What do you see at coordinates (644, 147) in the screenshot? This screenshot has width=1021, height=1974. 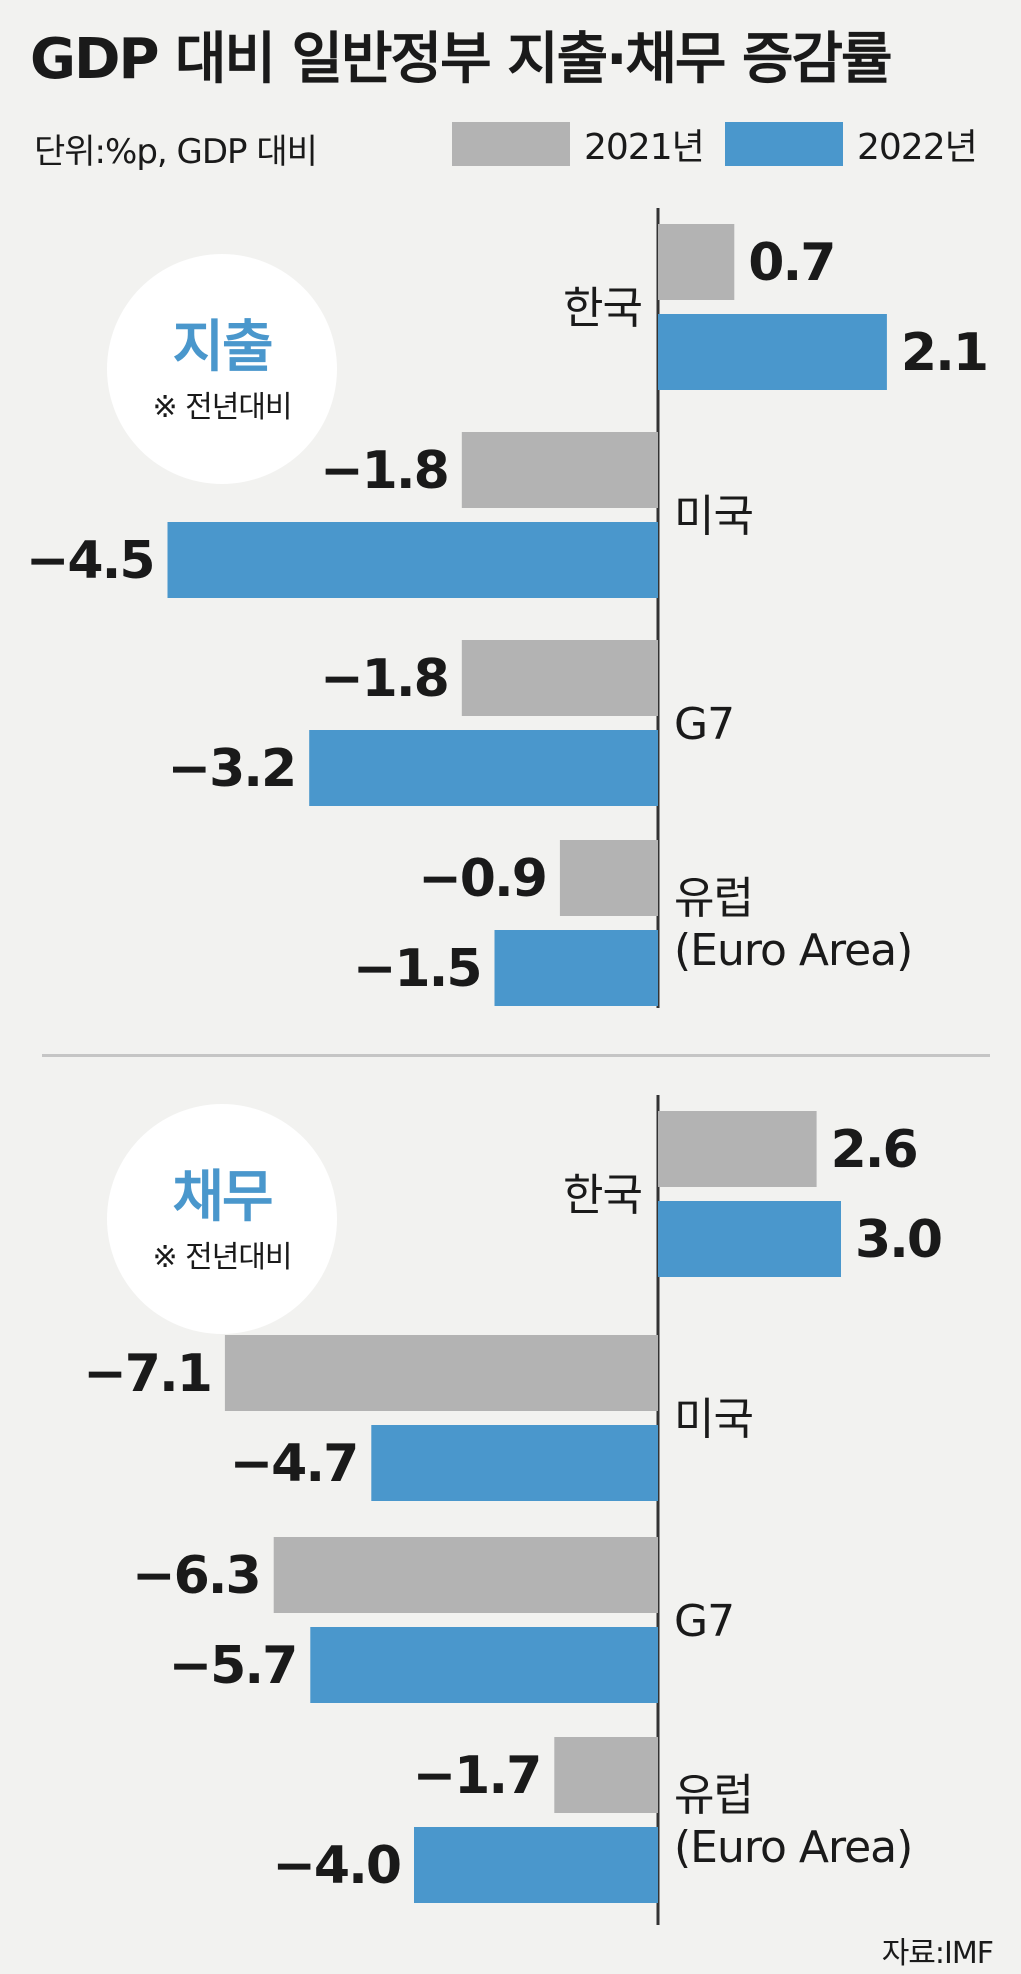 I see `legend-label-2021: 2021년` at bounding box center [644, 147].